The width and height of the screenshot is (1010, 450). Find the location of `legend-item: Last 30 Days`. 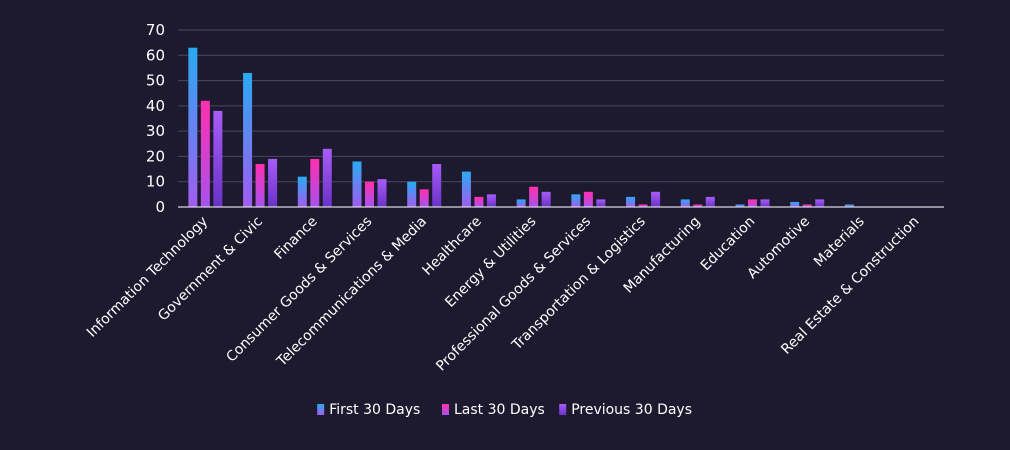

legend-item: Last 30 Days is located at coordinates (493, 410).